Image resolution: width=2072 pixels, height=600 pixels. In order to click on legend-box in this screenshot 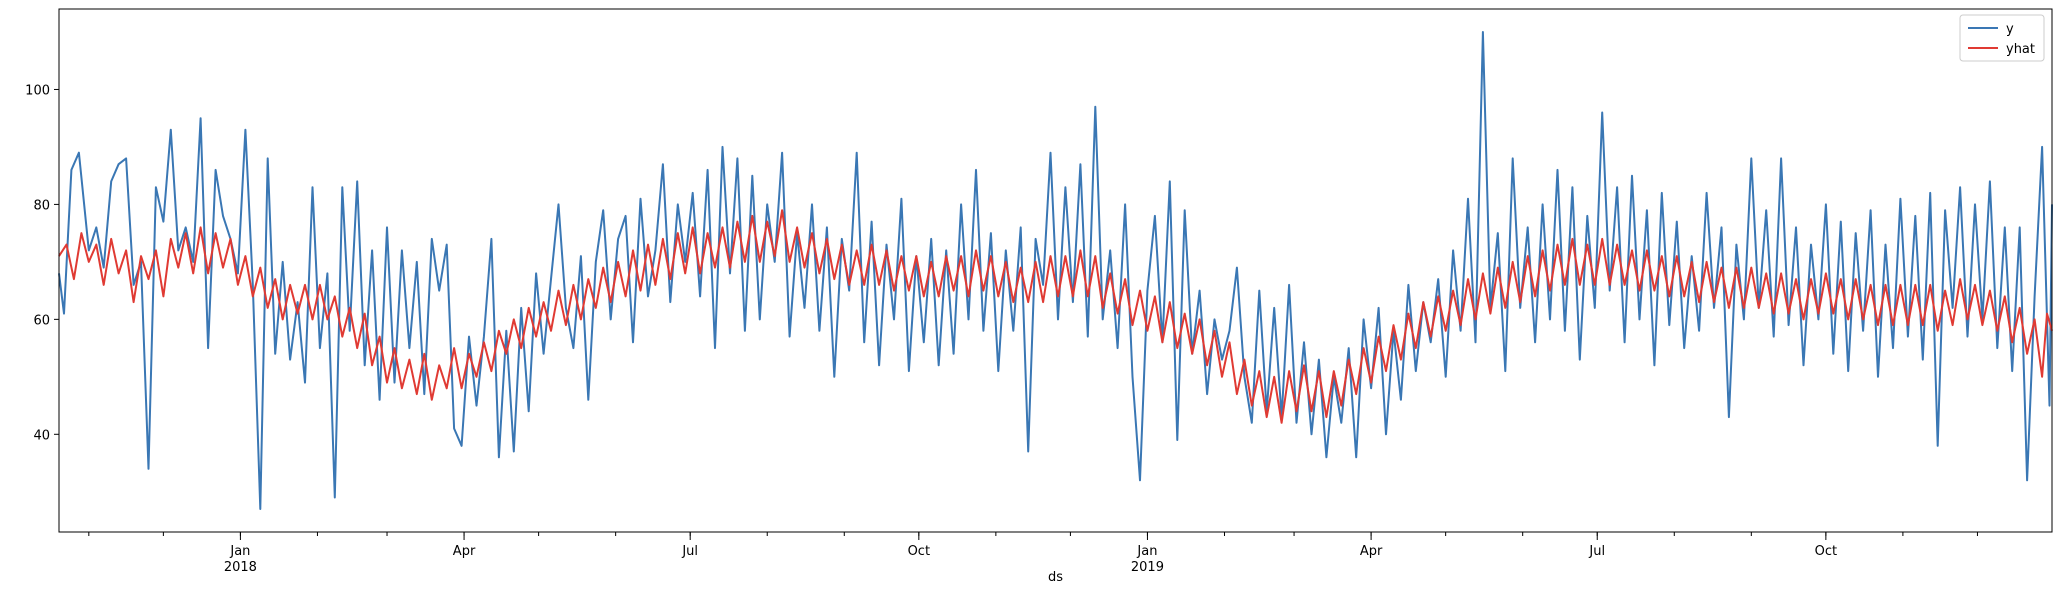, I will do `click(2002, 38)`.